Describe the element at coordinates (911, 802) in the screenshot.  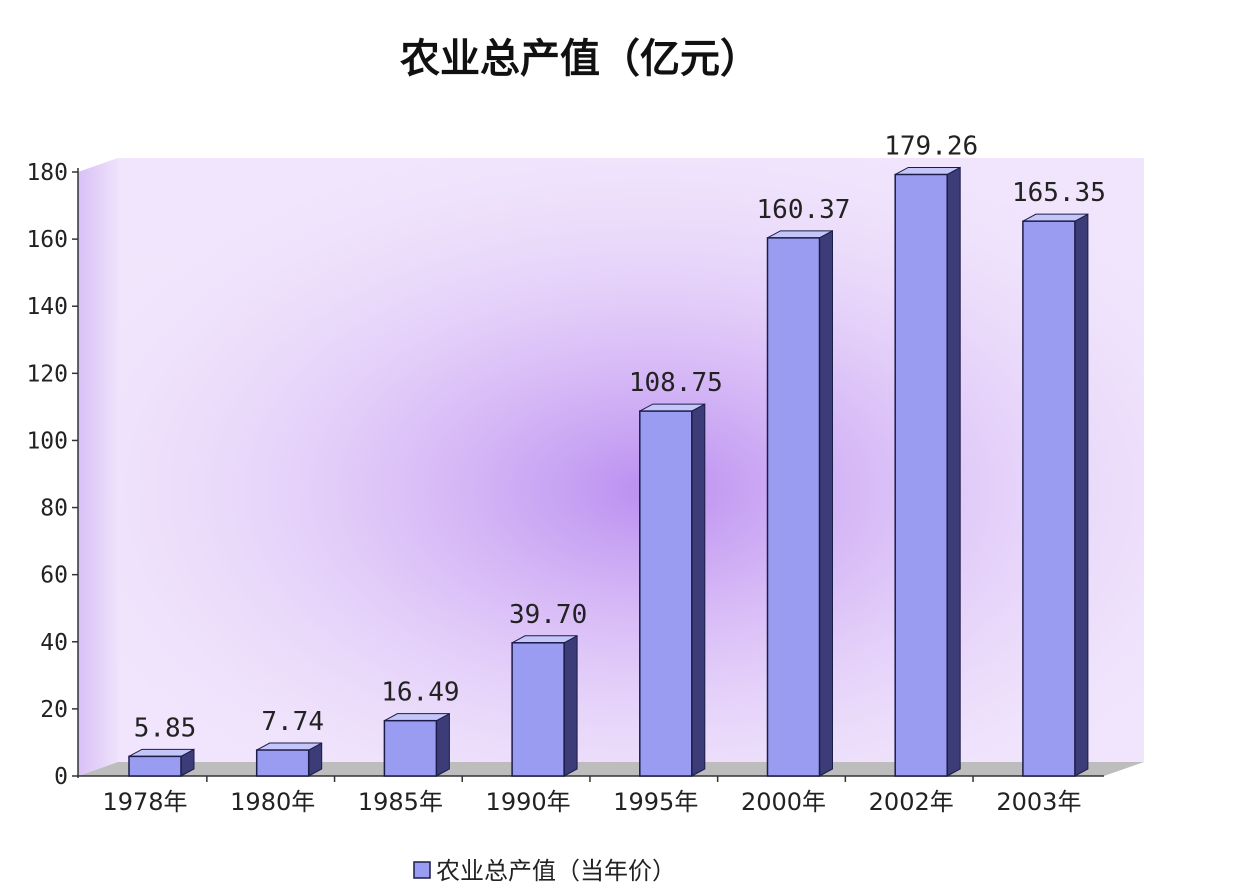
I see `x-tick-label: 2002年` at that location.